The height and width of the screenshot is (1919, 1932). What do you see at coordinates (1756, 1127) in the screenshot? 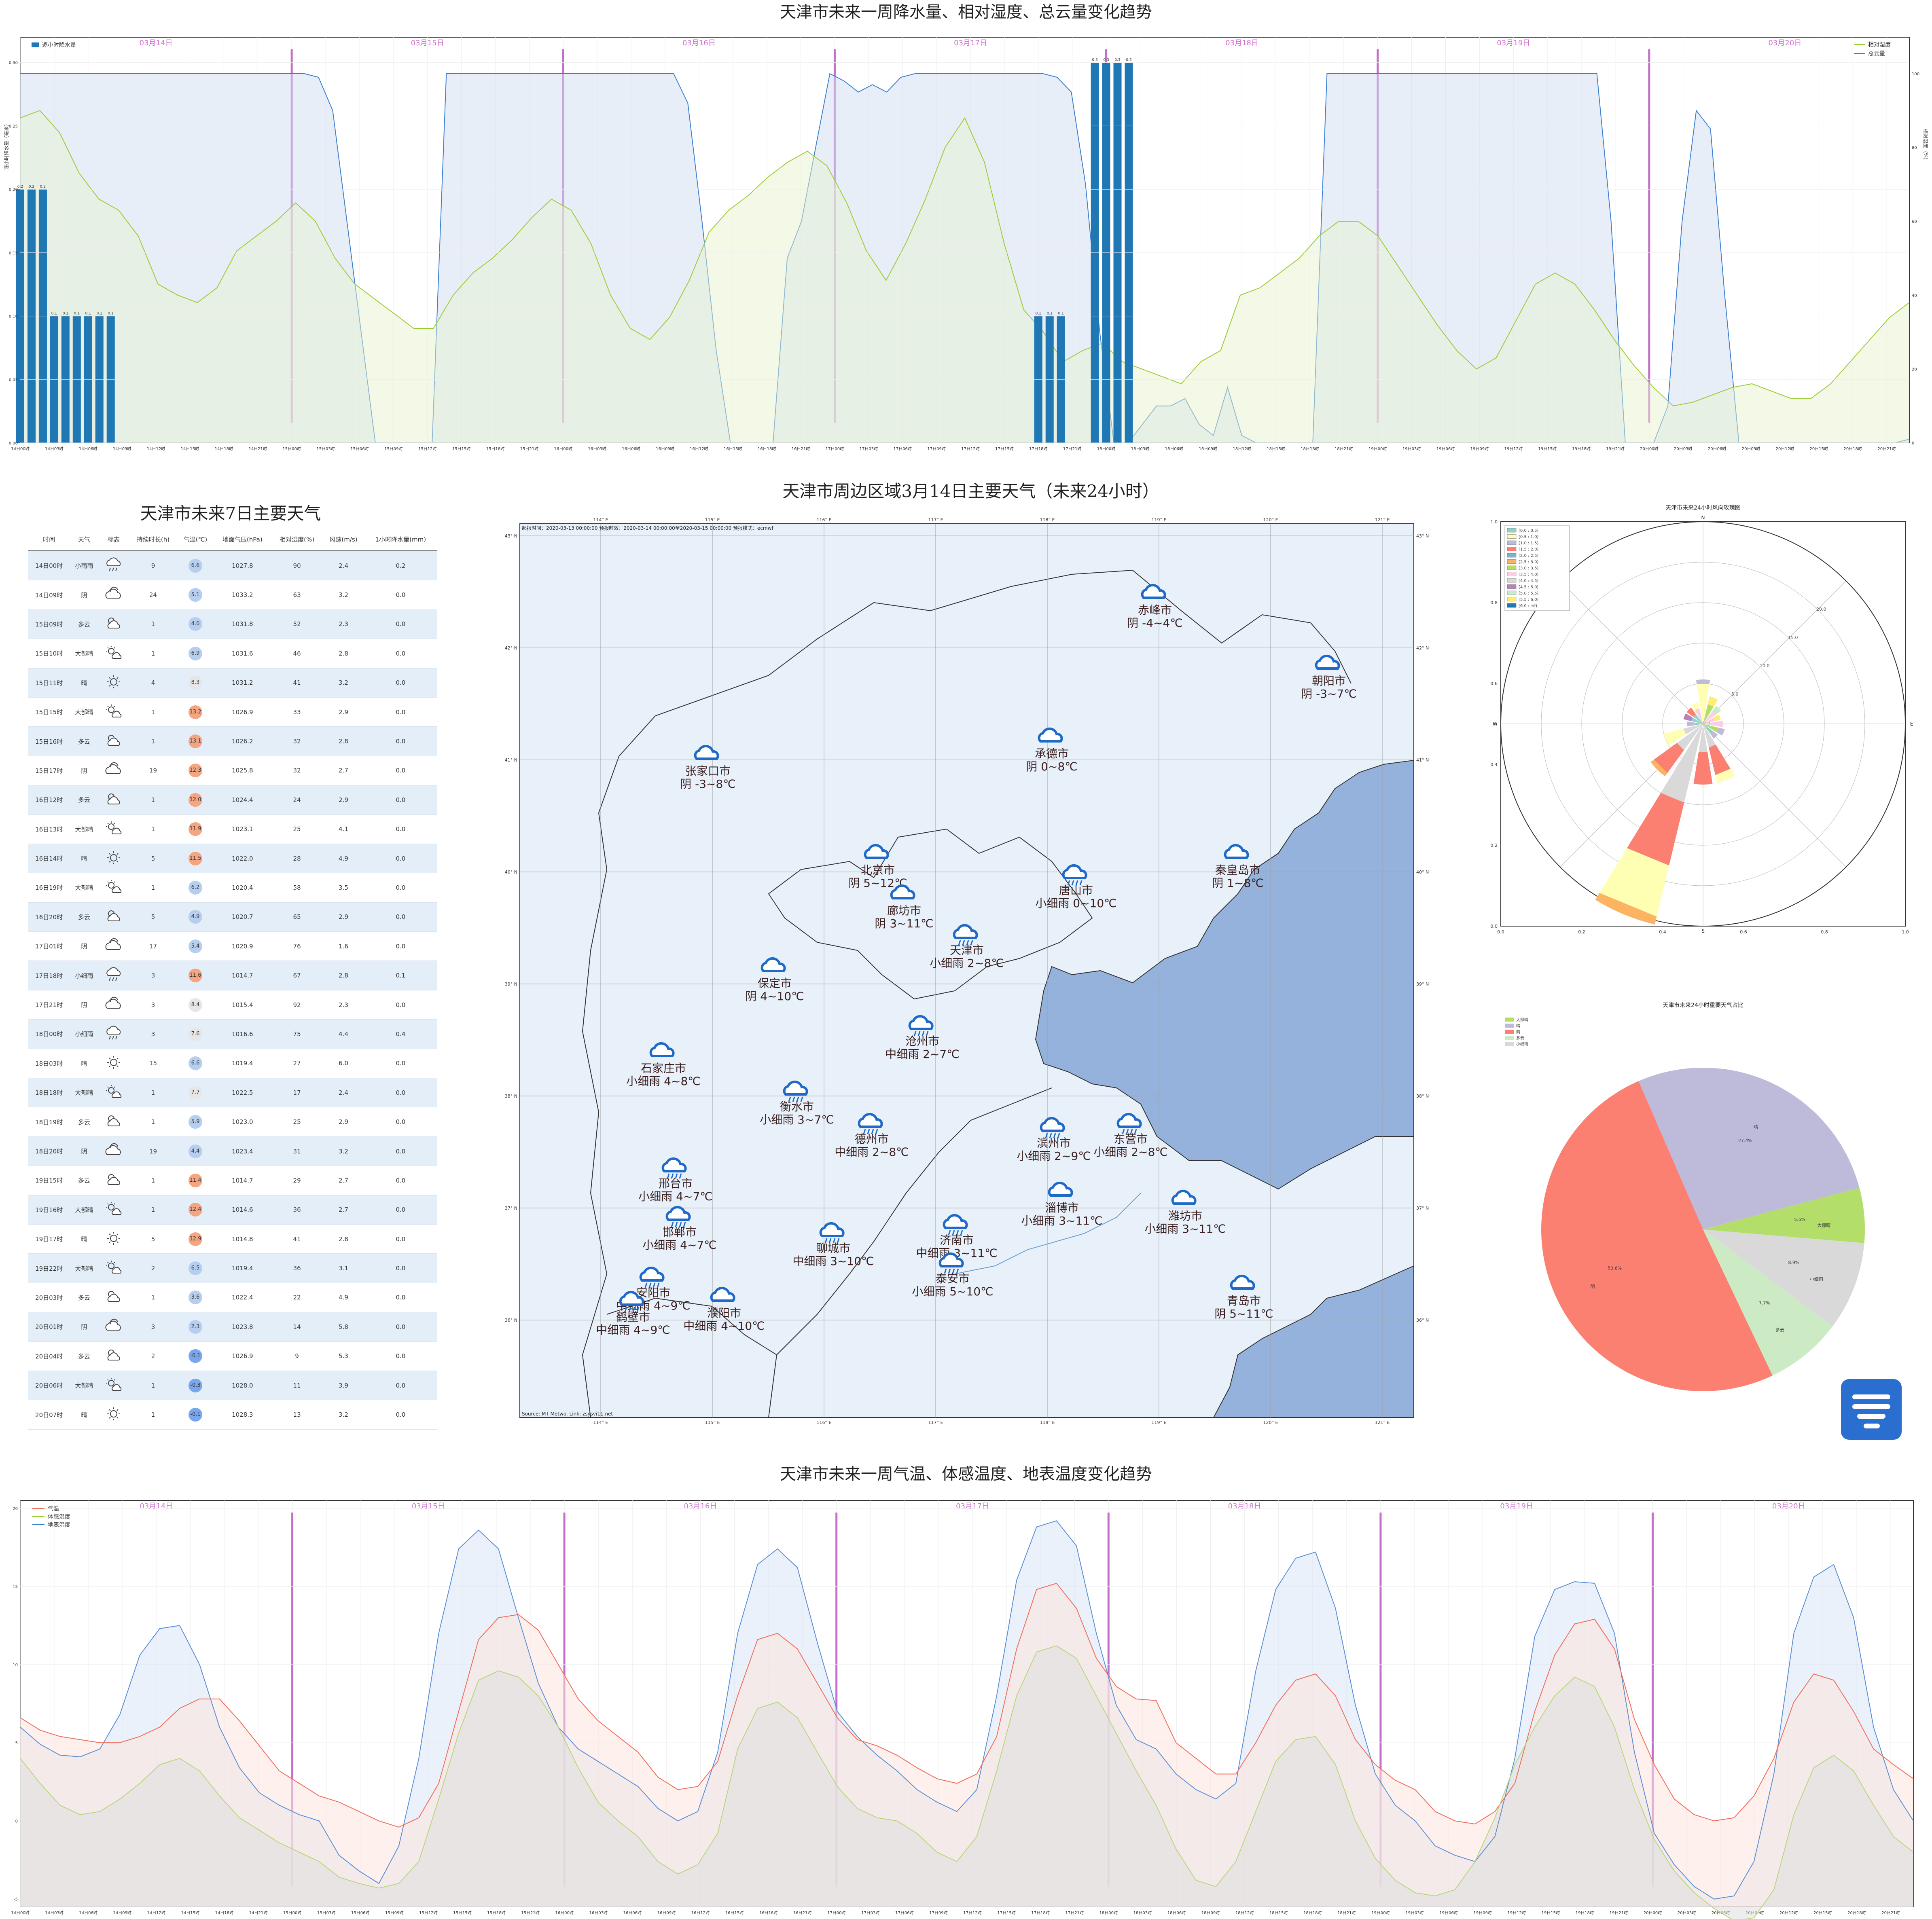
I see `pie-cat-label: 晴` at bounding box center [1756, 1127].